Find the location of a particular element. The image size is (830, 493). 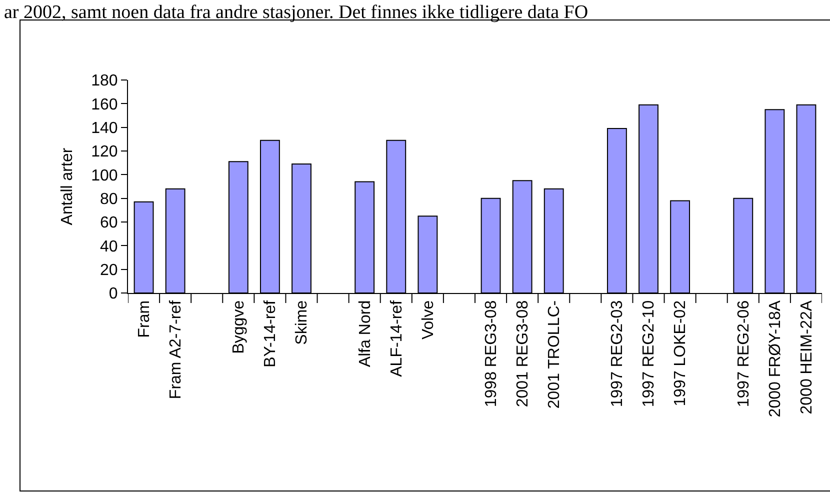

x-tick-label: BY-14-ref is located at coordinates (271, 334).